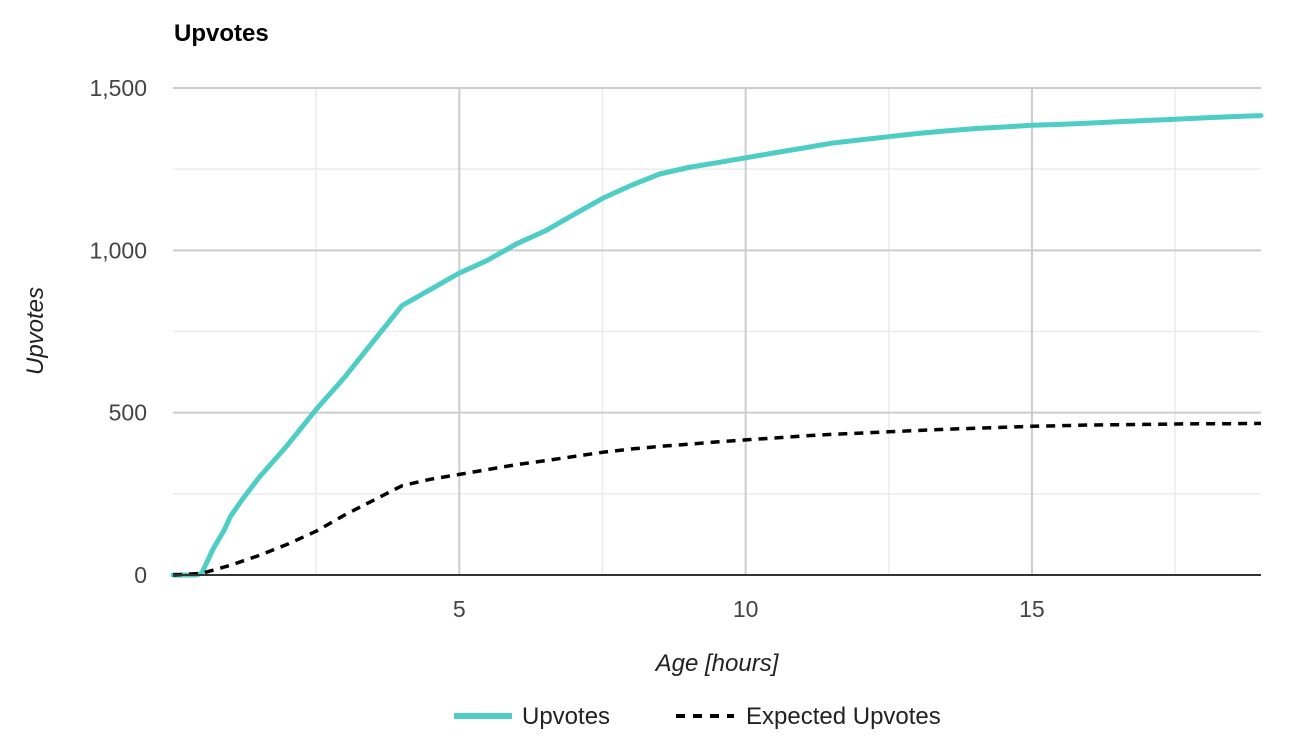 The image size is (1304, 752). What do you see at coordinates (128, 413) in the screenshot?
I see `y-tick-label: 500` at bounding box center [128, 413].